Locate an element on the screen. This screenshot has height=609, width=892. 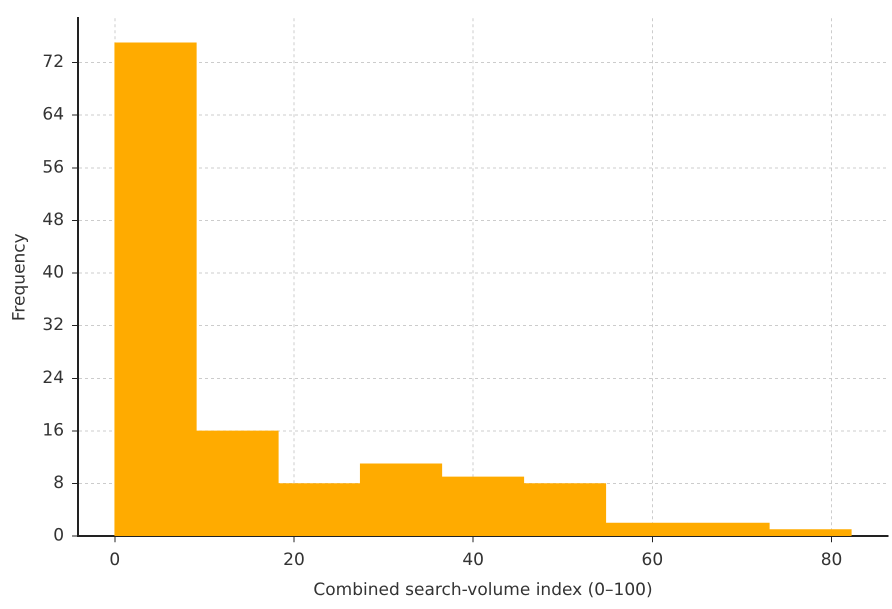
x-tick-label: 0 is located at coordinates (114, 560).